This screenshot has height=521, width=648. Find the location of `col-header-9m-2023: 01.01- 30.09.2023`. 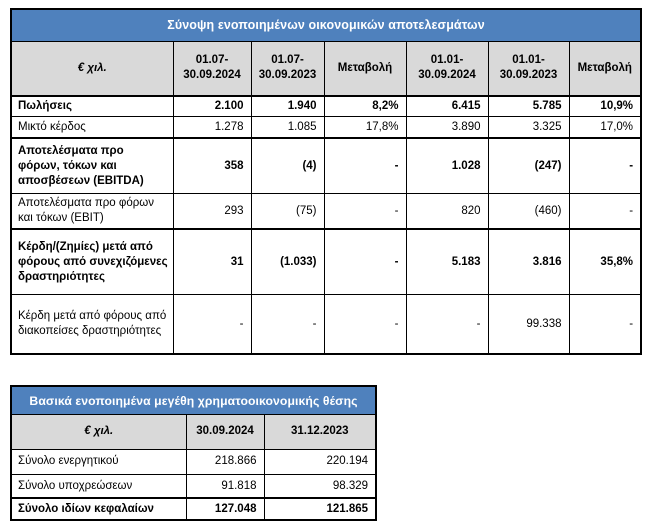

col-header-9m-2023: 01.01- 30.09.2023 is located at coordinates (528, 68).